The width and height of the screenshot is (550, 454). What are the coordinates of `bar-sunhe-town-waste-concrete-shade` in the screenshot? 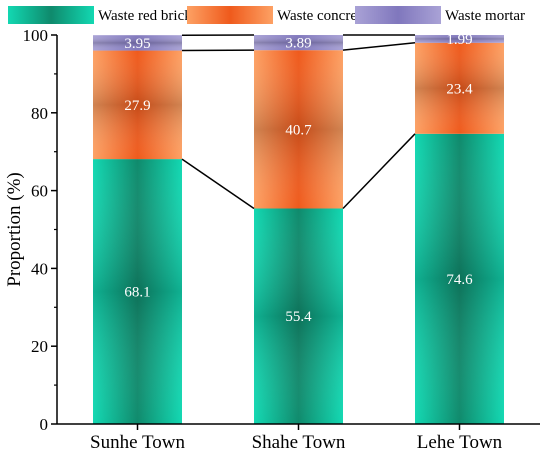 It's located at (137, 105).